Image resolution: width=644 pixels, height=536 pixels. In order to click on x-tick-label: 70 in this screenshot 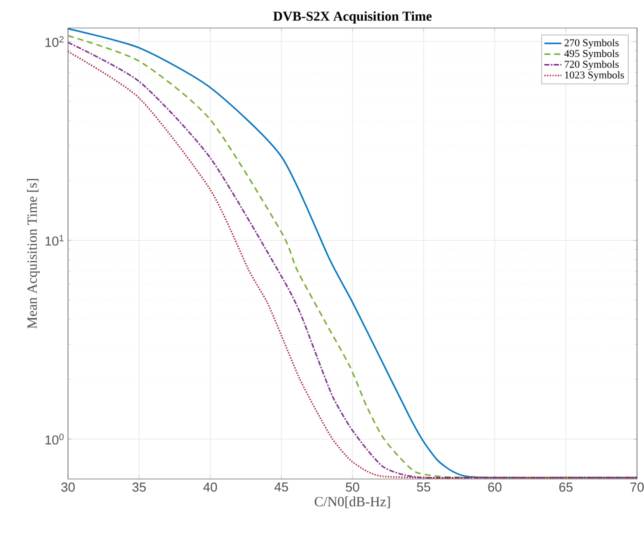, I will do `click(637, 487)`.